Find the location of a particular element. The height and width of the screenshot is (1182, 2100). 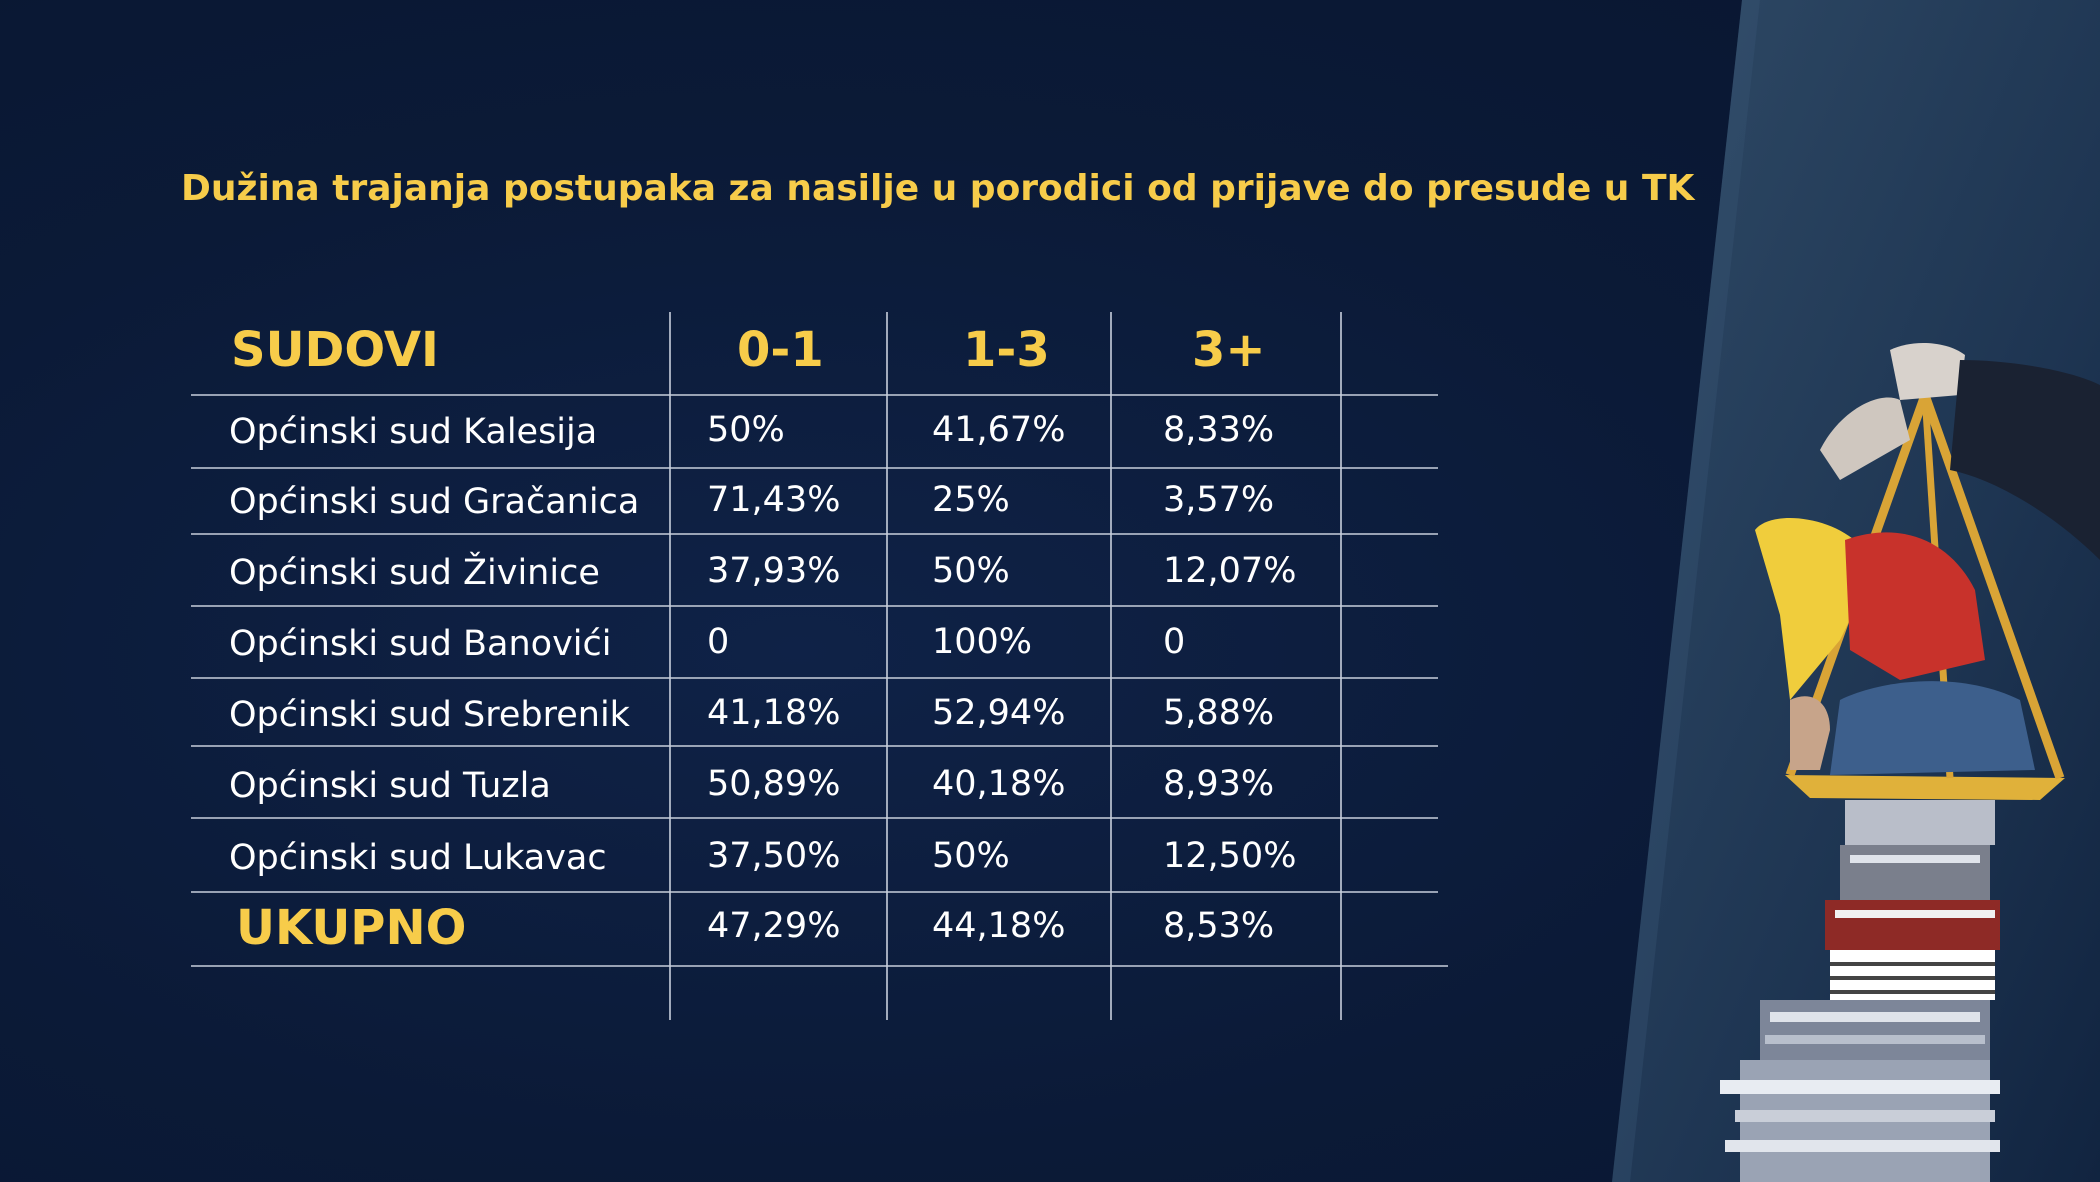

table-cell-value: 37,50% is located at coordinates (774, 856).